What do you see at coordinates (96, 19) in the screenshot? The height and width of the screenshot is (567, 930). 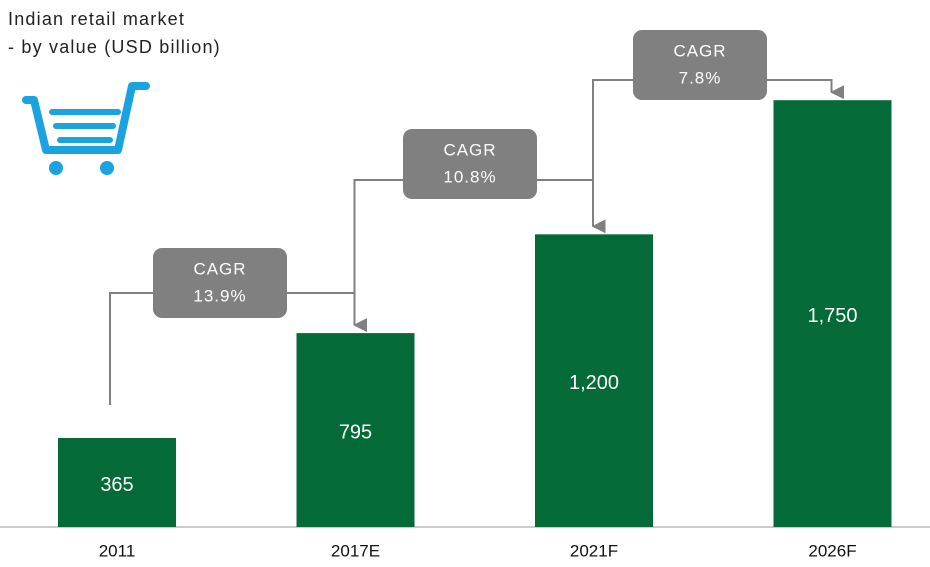 I see `chart-title: Indian retail market` at bounding box center [96, 19].